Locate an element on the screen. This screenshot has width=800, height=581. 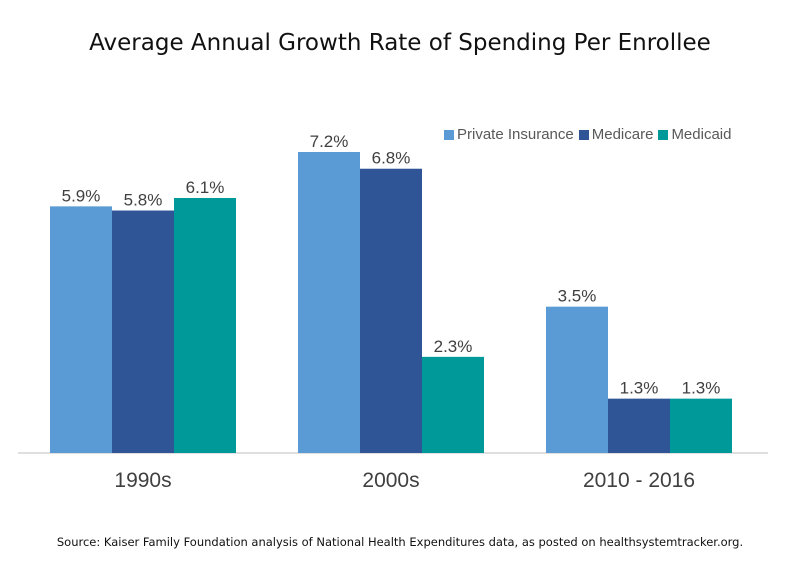
category-label-2010-2016: 2010 - 2016 is located at coordinates (639, 480).